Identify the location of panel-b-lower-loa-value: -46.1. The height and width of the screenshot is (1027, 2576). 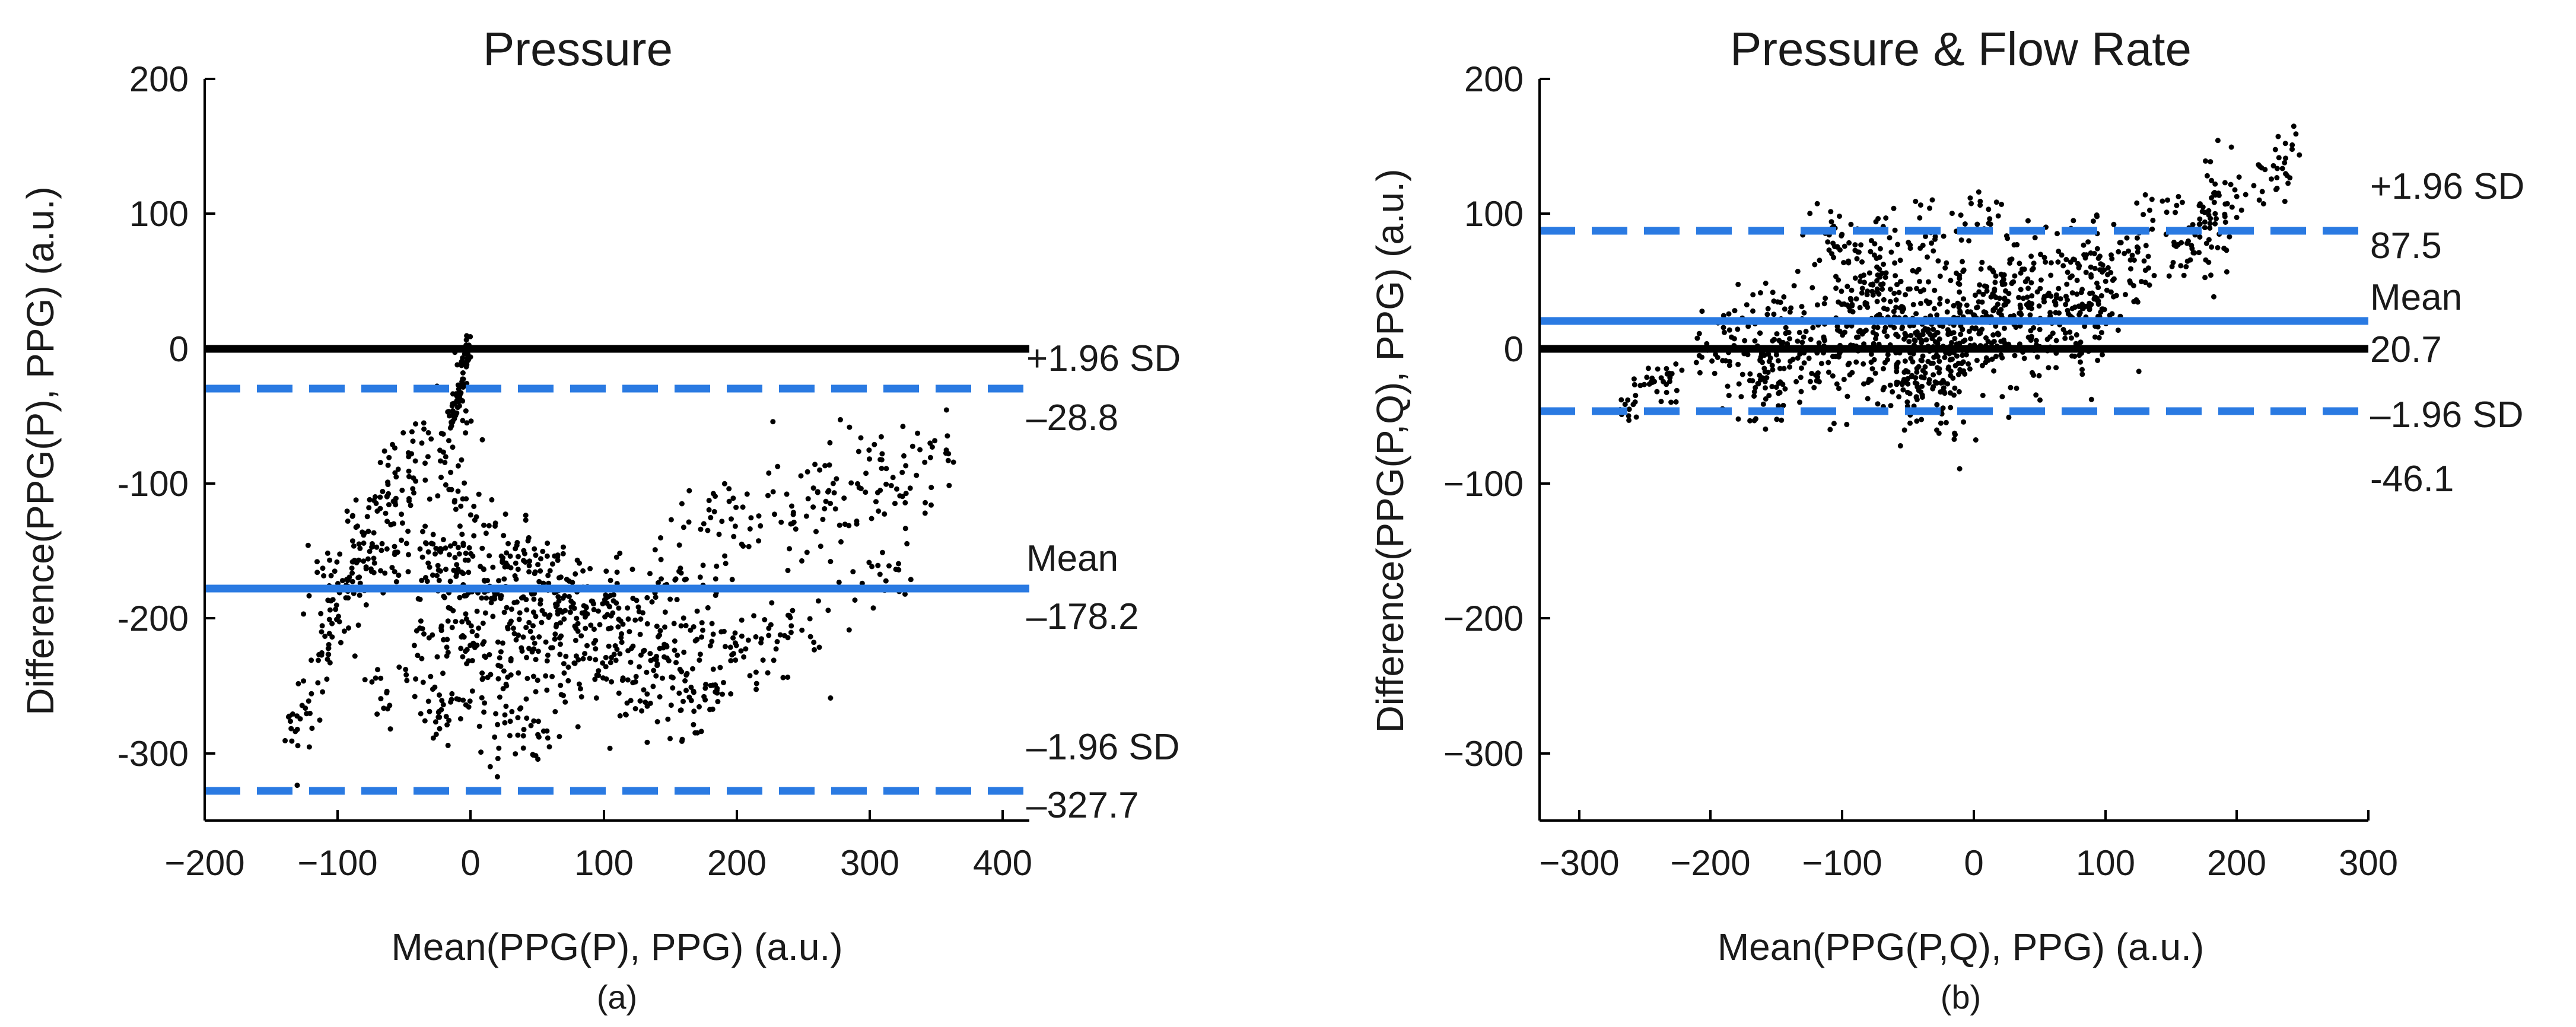
(2412, 479).